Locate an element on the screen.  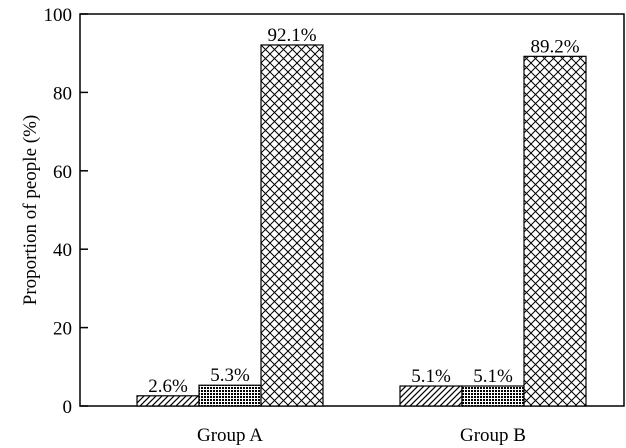
bar-crosshatch-group-a is located at coordinates (292, 225).